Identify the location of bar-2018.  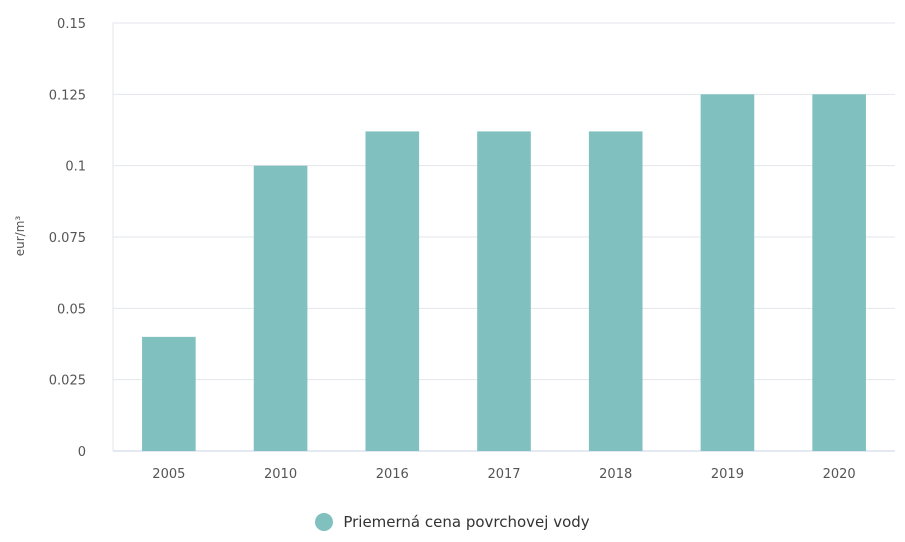
(615, 291).